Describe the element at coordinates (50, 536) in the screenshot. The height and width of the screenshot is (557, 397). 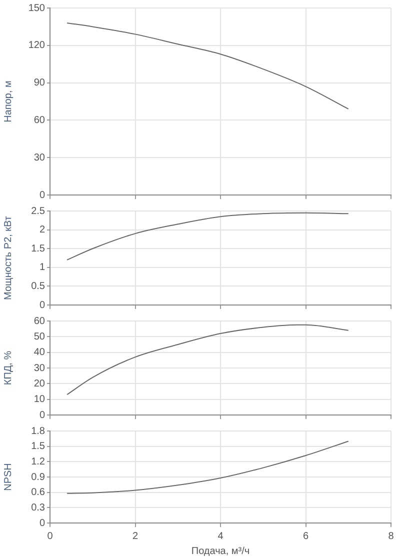
I see `x-tick-label: 0` at that location.